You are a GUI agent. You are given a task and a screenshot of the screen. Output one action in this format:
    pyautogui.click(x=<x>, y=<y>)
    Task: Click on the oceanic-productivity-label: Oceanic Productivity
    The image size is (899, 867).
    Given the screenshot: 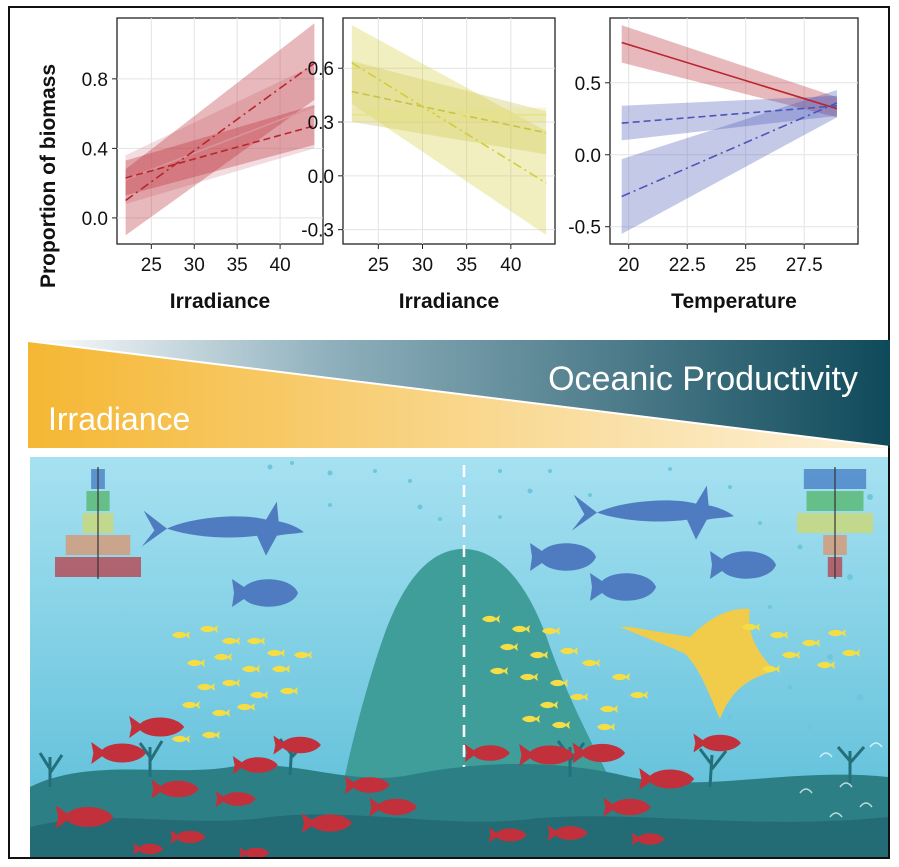 What is the action you would take?
    pyautogui.click(x=703, y=379)
    